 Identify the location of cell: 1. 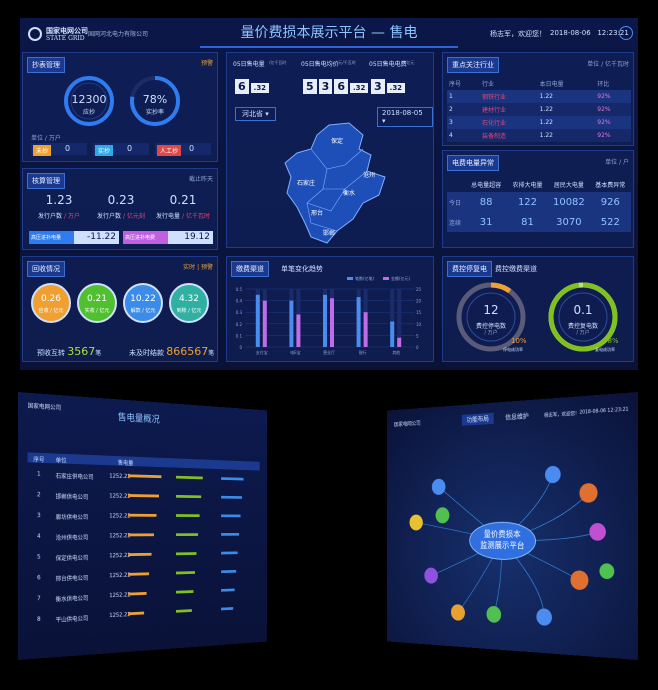
(451, 96).